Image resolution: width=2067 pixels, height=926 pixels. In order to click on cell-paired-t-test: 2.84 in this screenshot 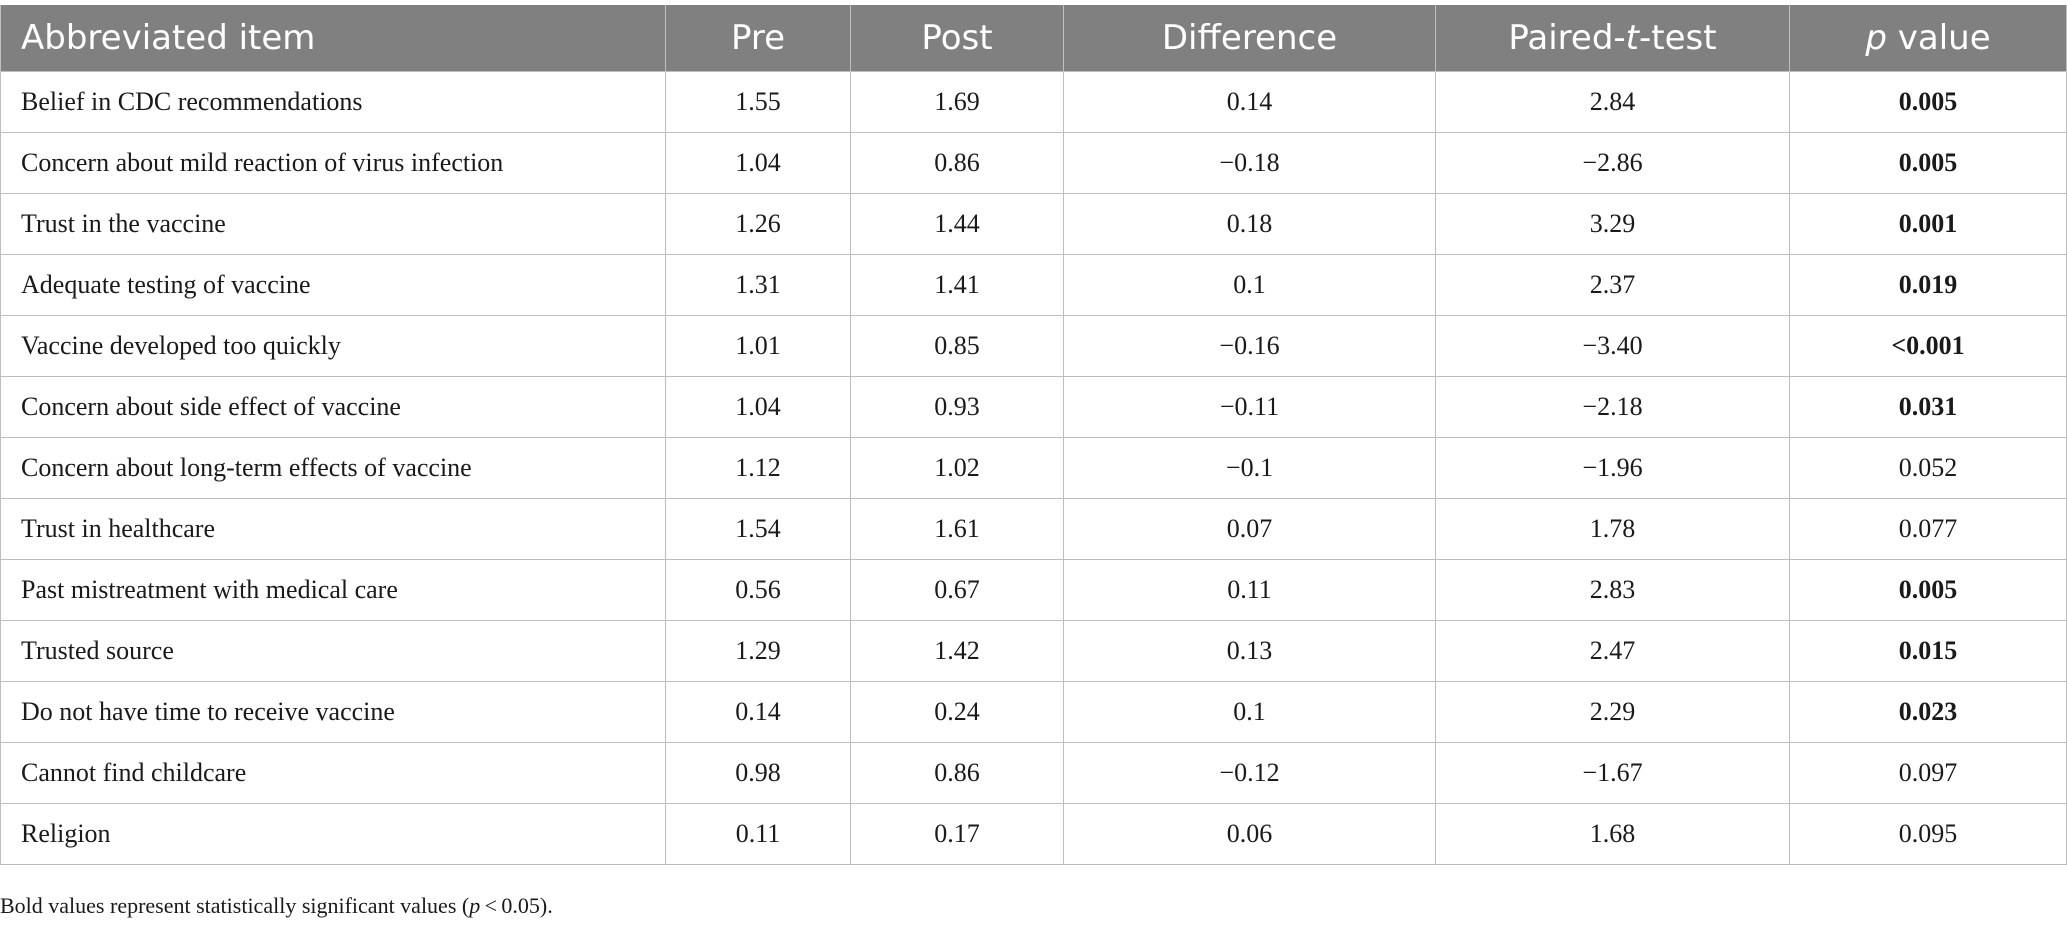, I will do `click(1612, 102)`.